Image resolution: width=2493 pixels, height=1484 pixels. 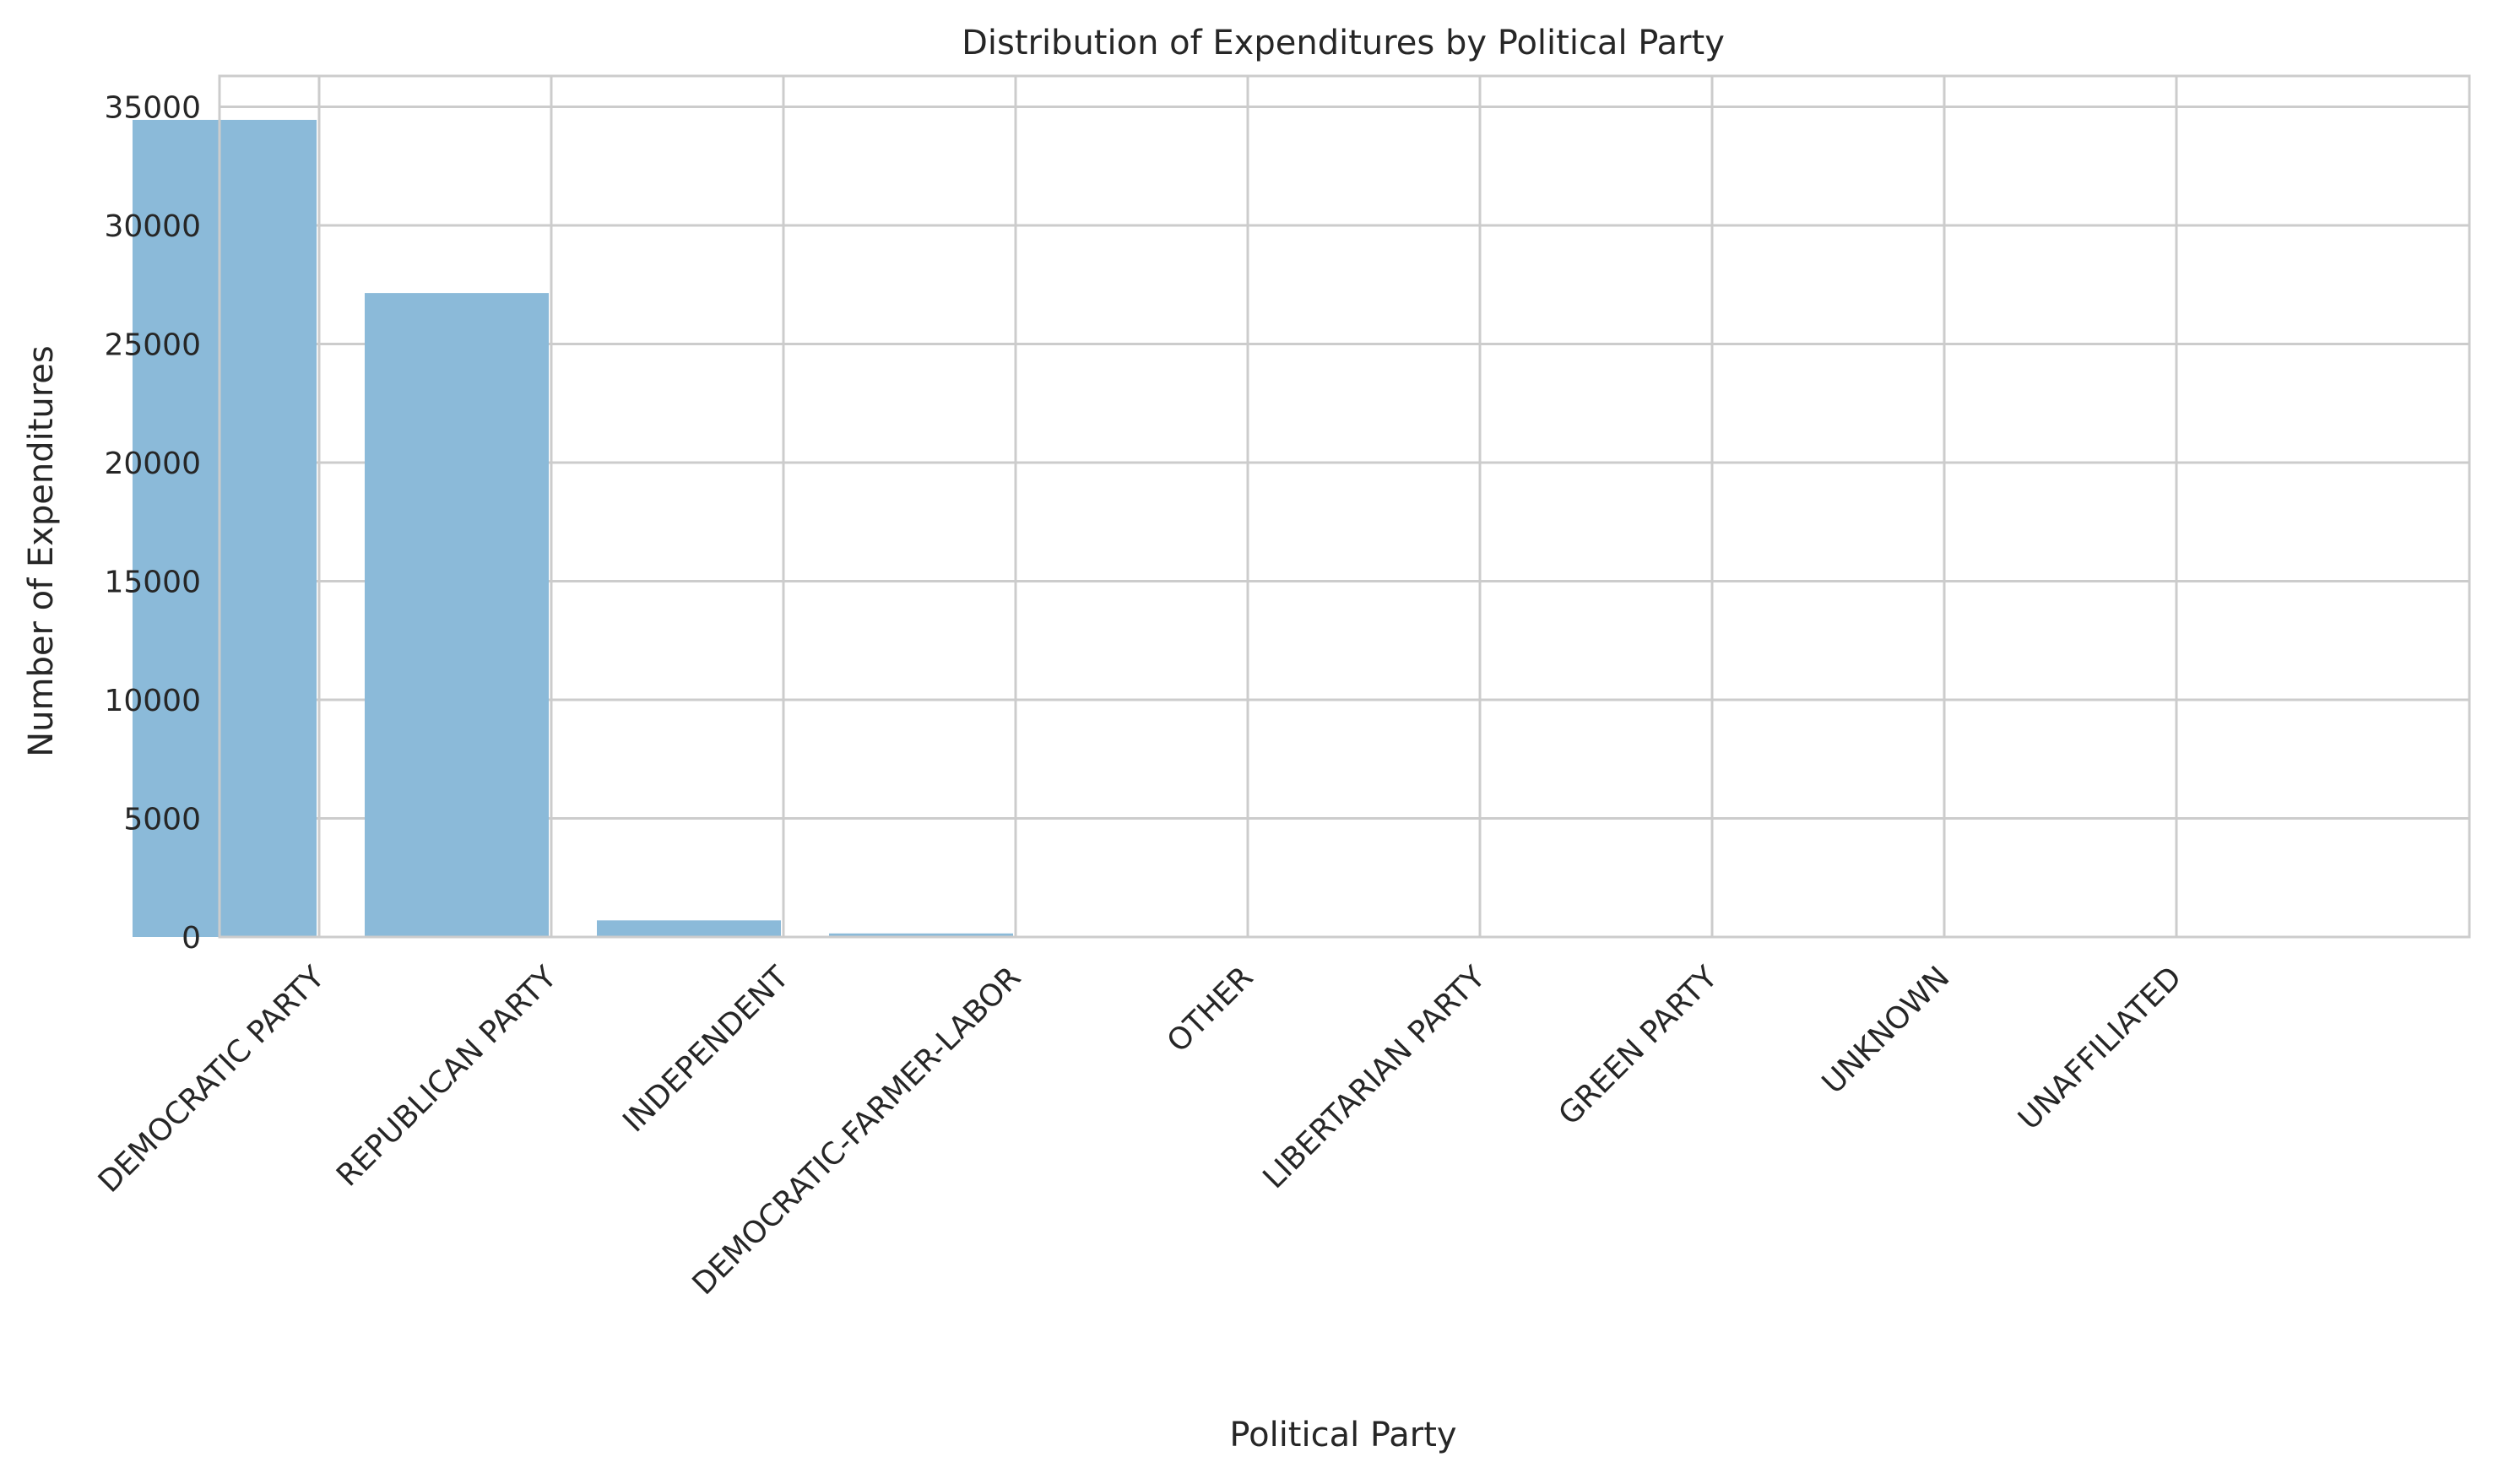 What do you see at coordinates (162, 820) in the screenshot?
I see `y-tick-label: 5000` at bounding box center [162, 820].